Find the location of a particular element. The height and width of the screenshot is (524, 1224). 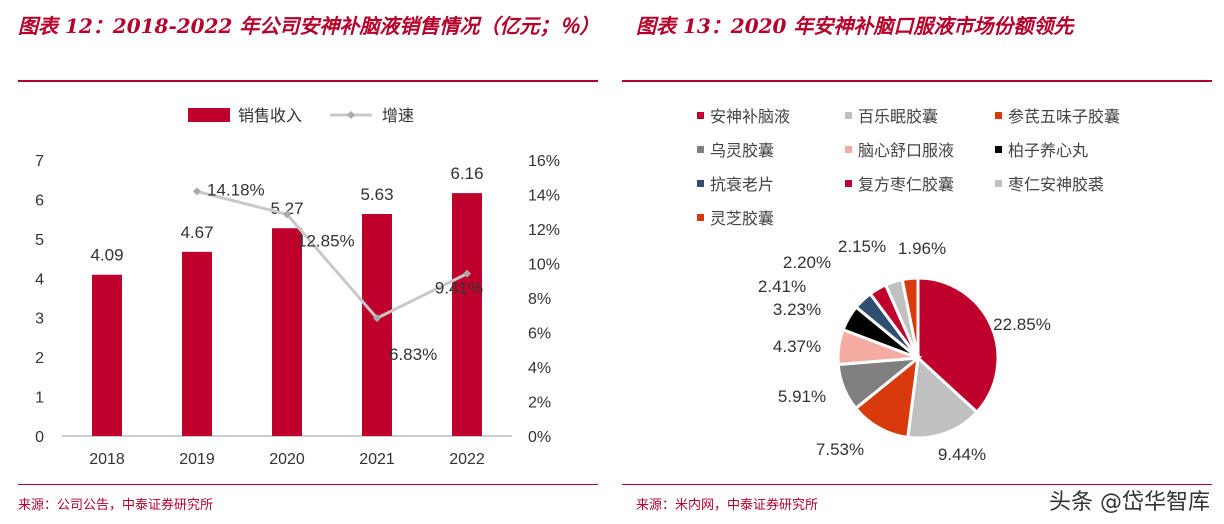

x-tick-label: 2019 is located at coordinates (197, 459).